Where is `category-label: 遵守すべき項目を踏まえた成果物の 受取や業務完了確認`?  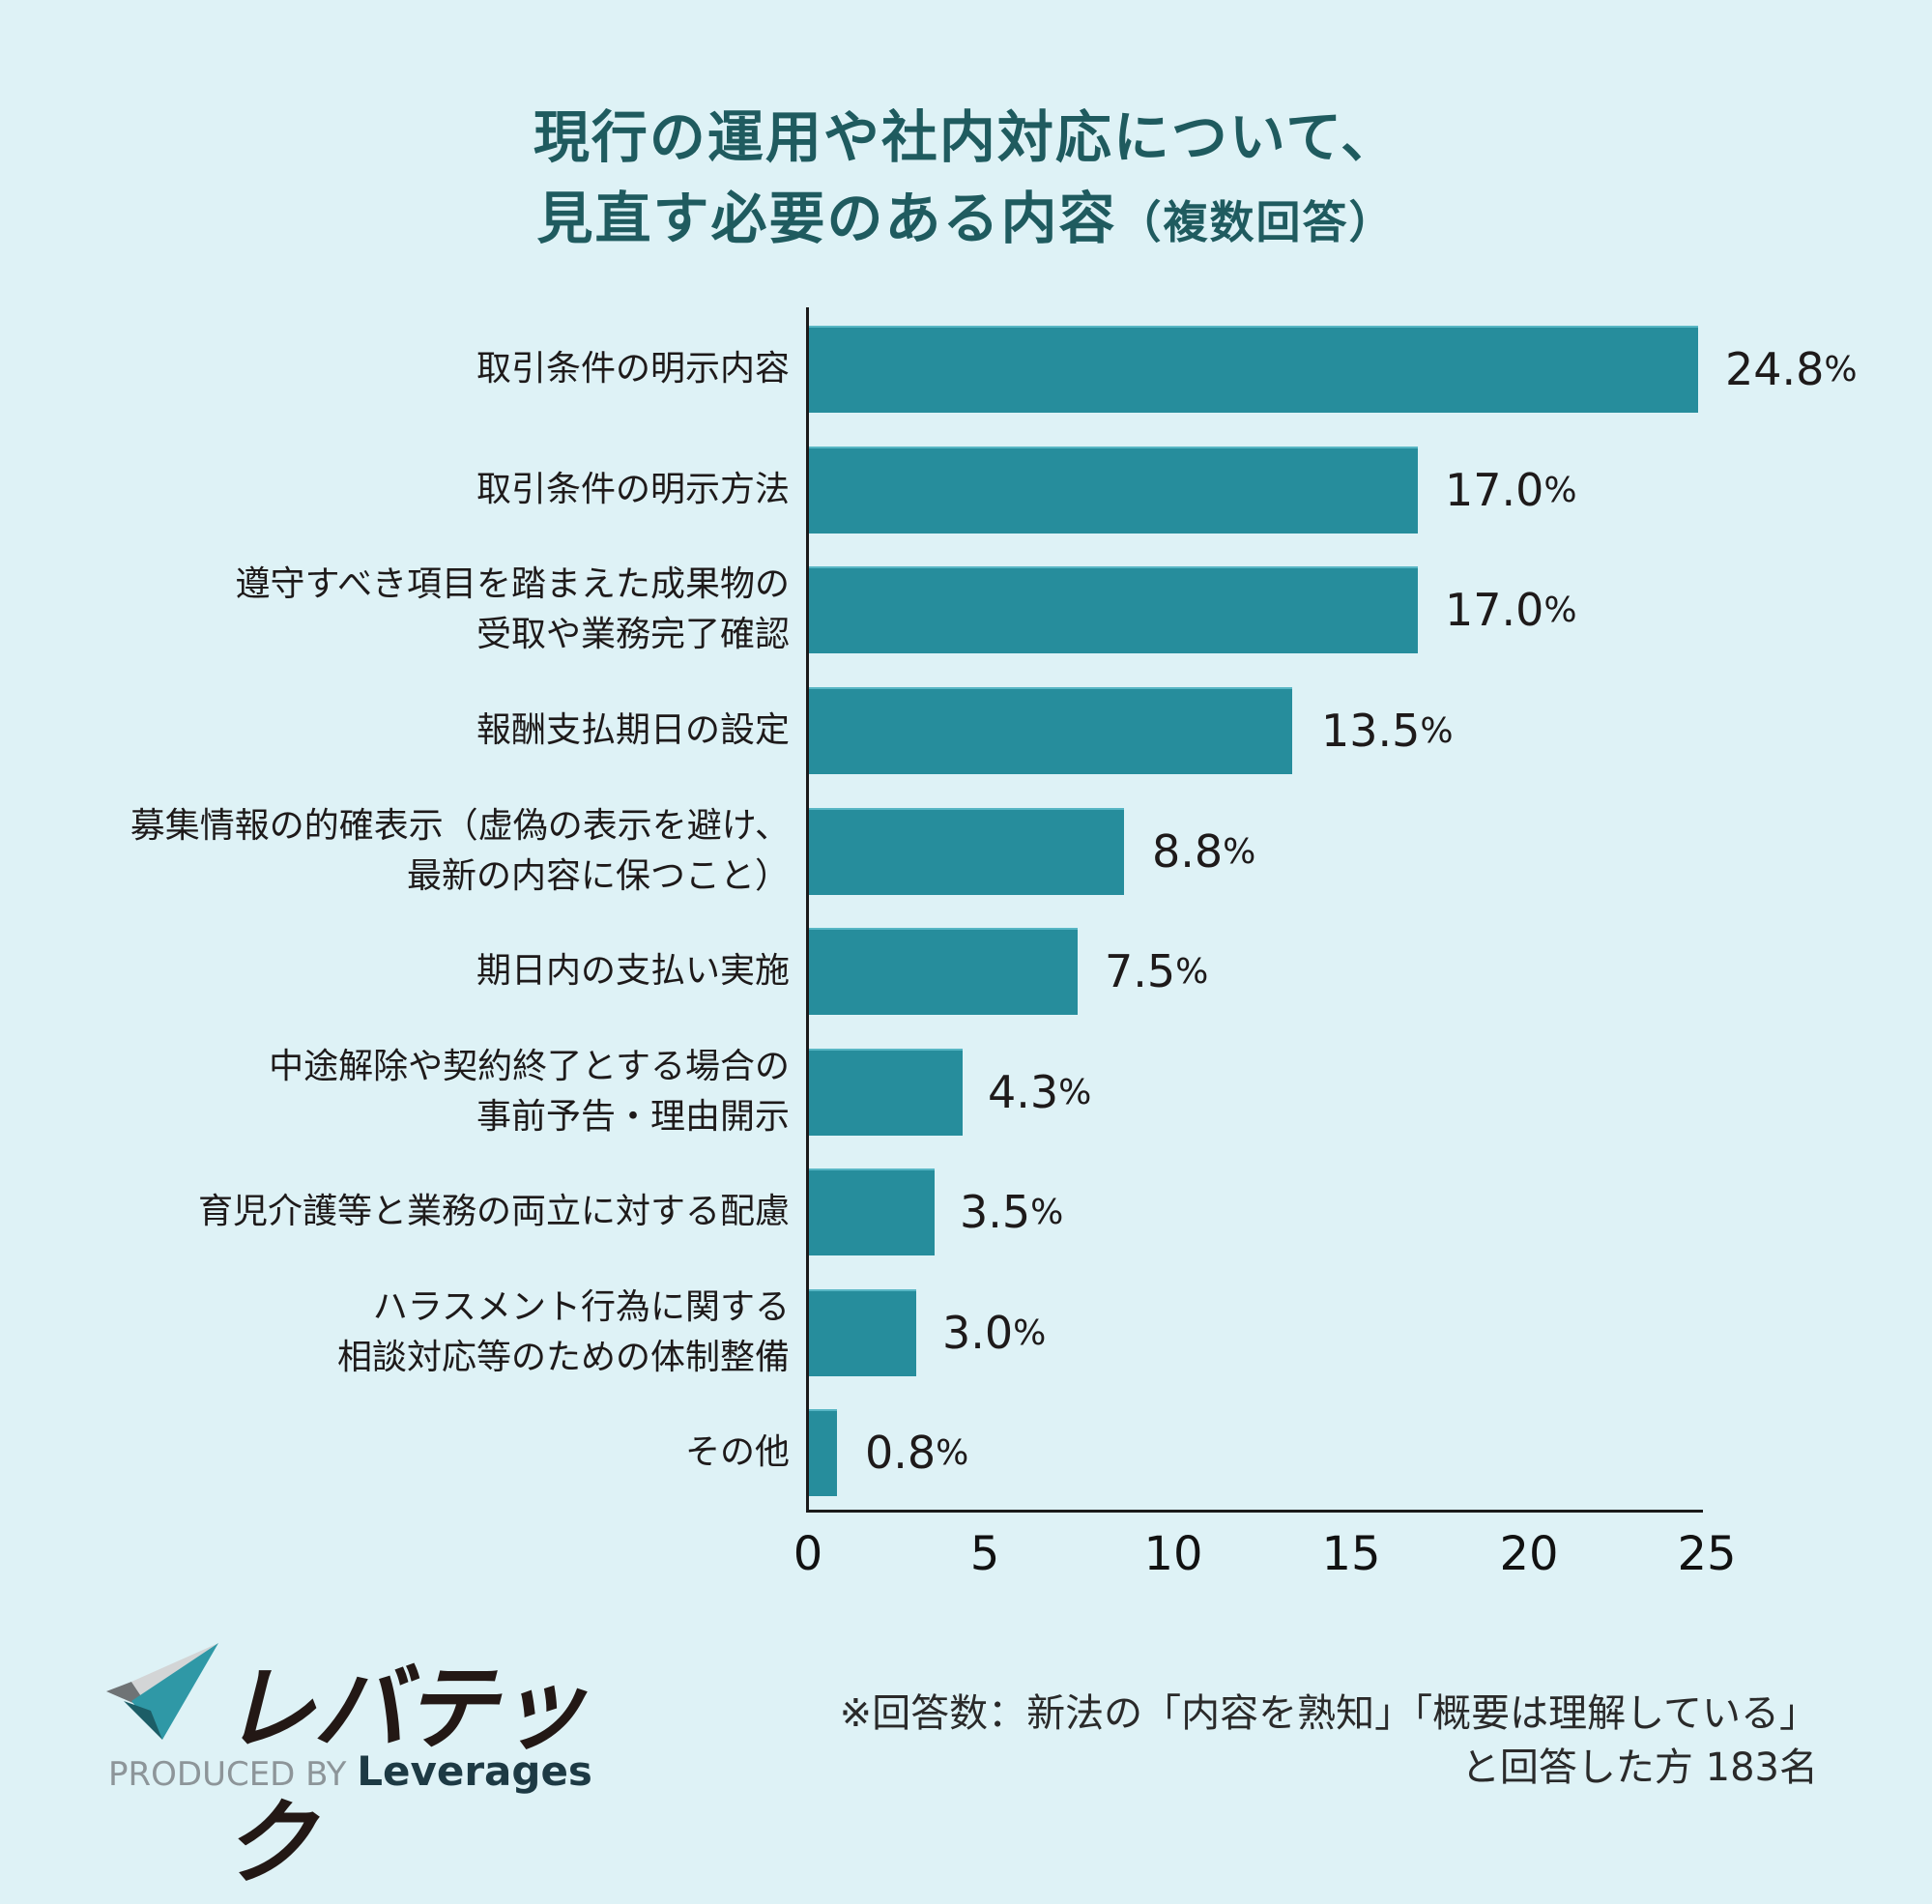 category-label: 遵守すべき項目を踏まえた成果物の 受取や業務完了確認 is located at coordinates (512, 609).